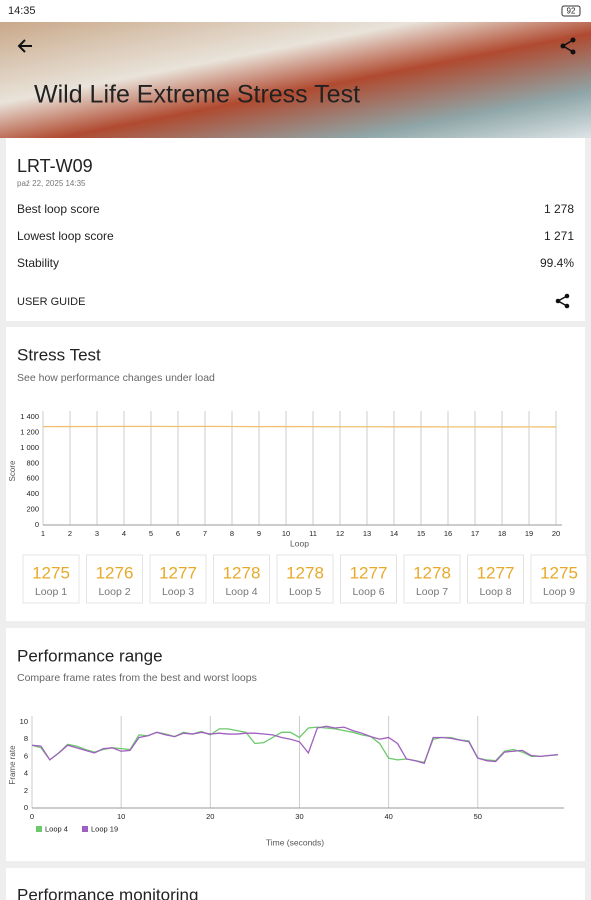  Describe the element at coordinates (205, 533) in the screenshot. I see `x-tick-label: 7` at that location.